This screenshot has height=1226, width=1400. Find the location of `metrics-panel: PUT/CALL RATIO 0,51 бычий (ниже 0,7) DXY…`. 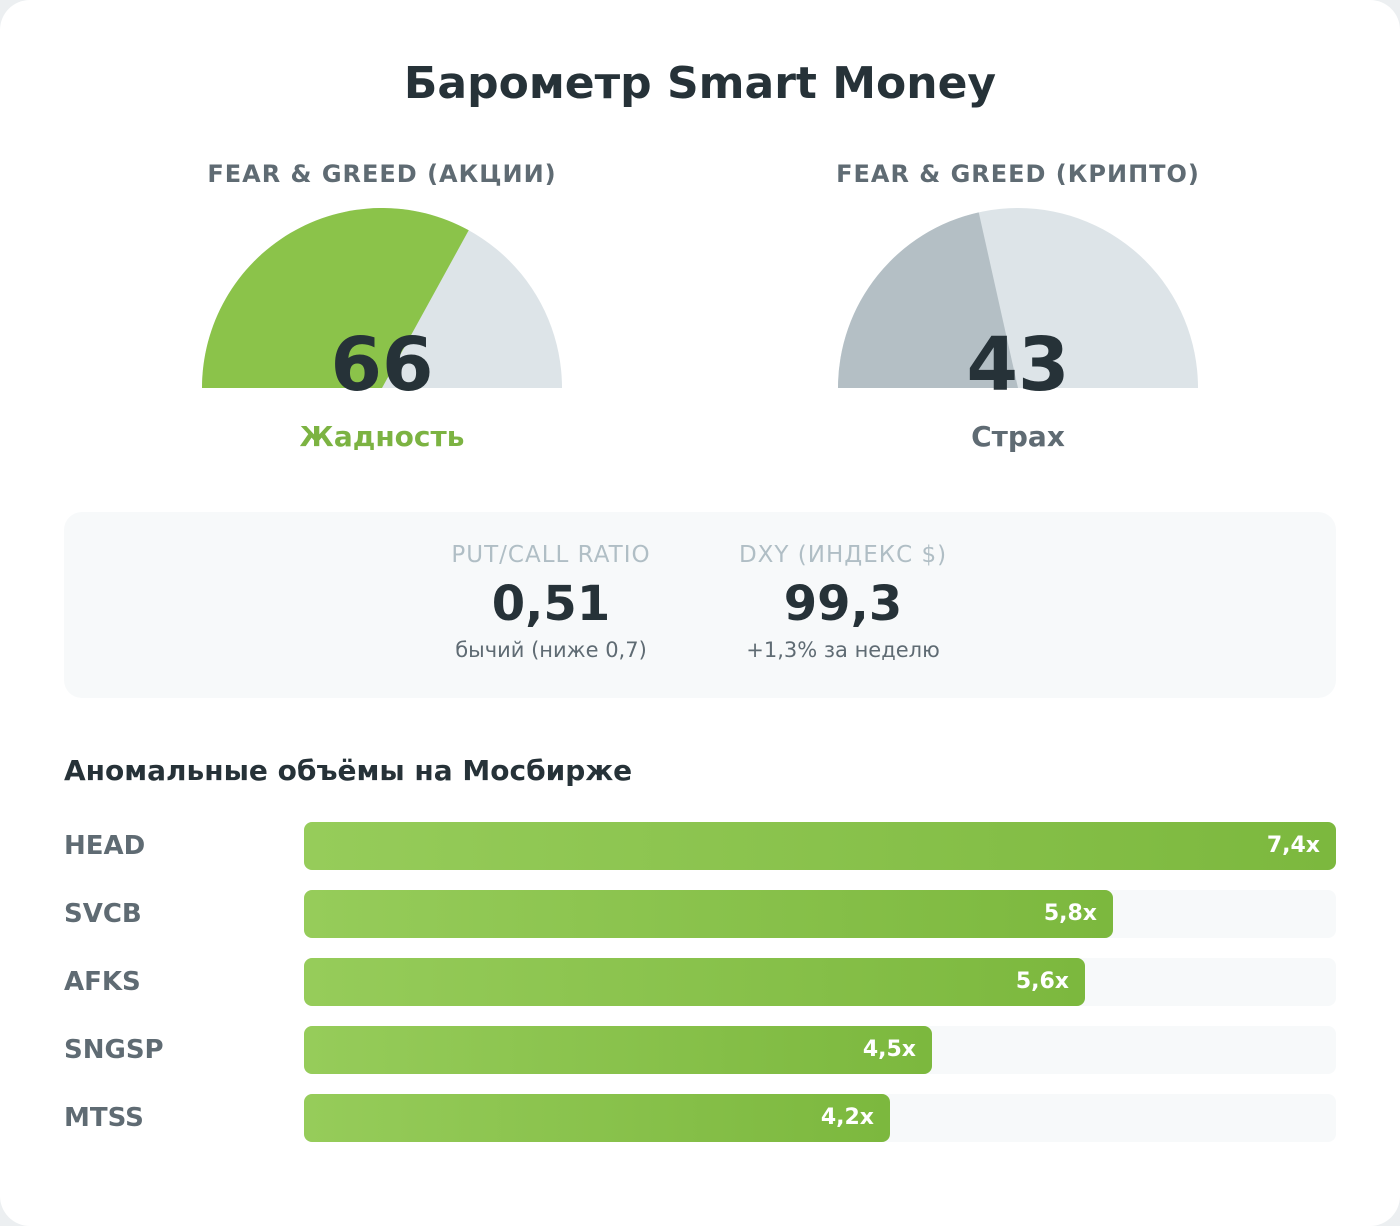

metrics-panel: PUT/CALL RATIO 0,51 бычий (ниже 0,7) DXY… is located at coordinates (700, 605).